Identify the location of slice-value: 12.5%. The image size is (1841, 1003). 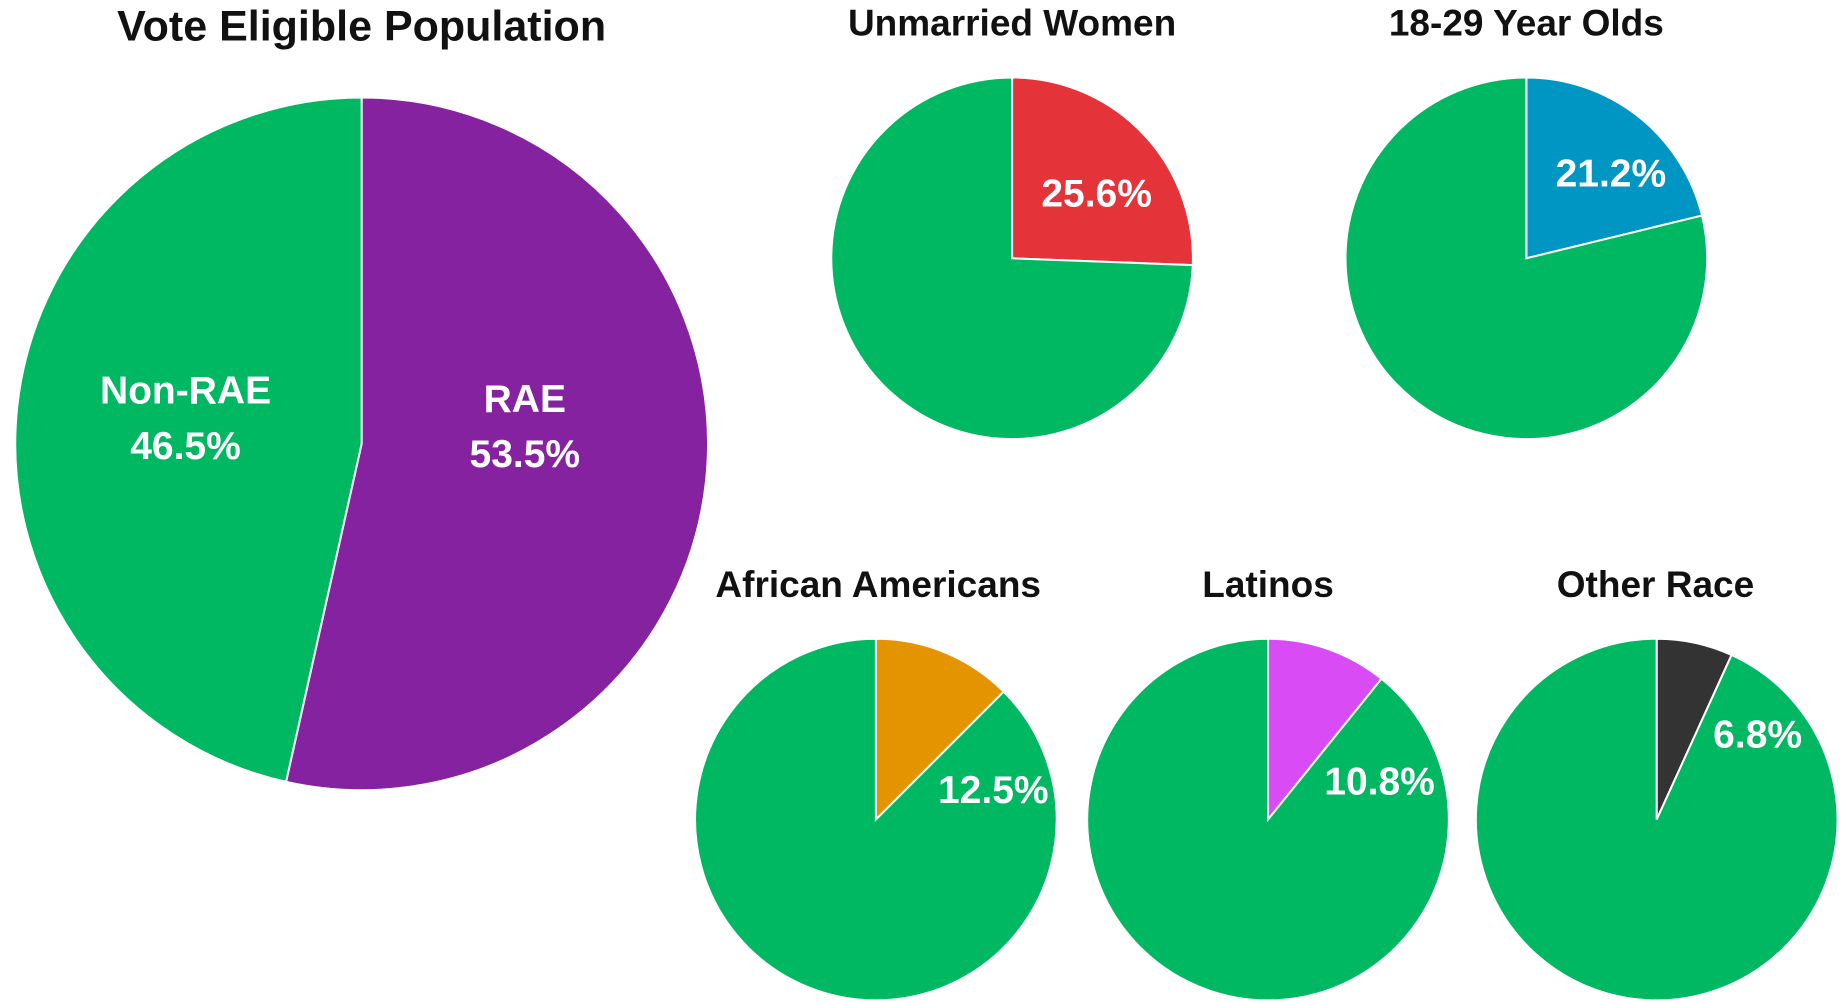
(993, 790).